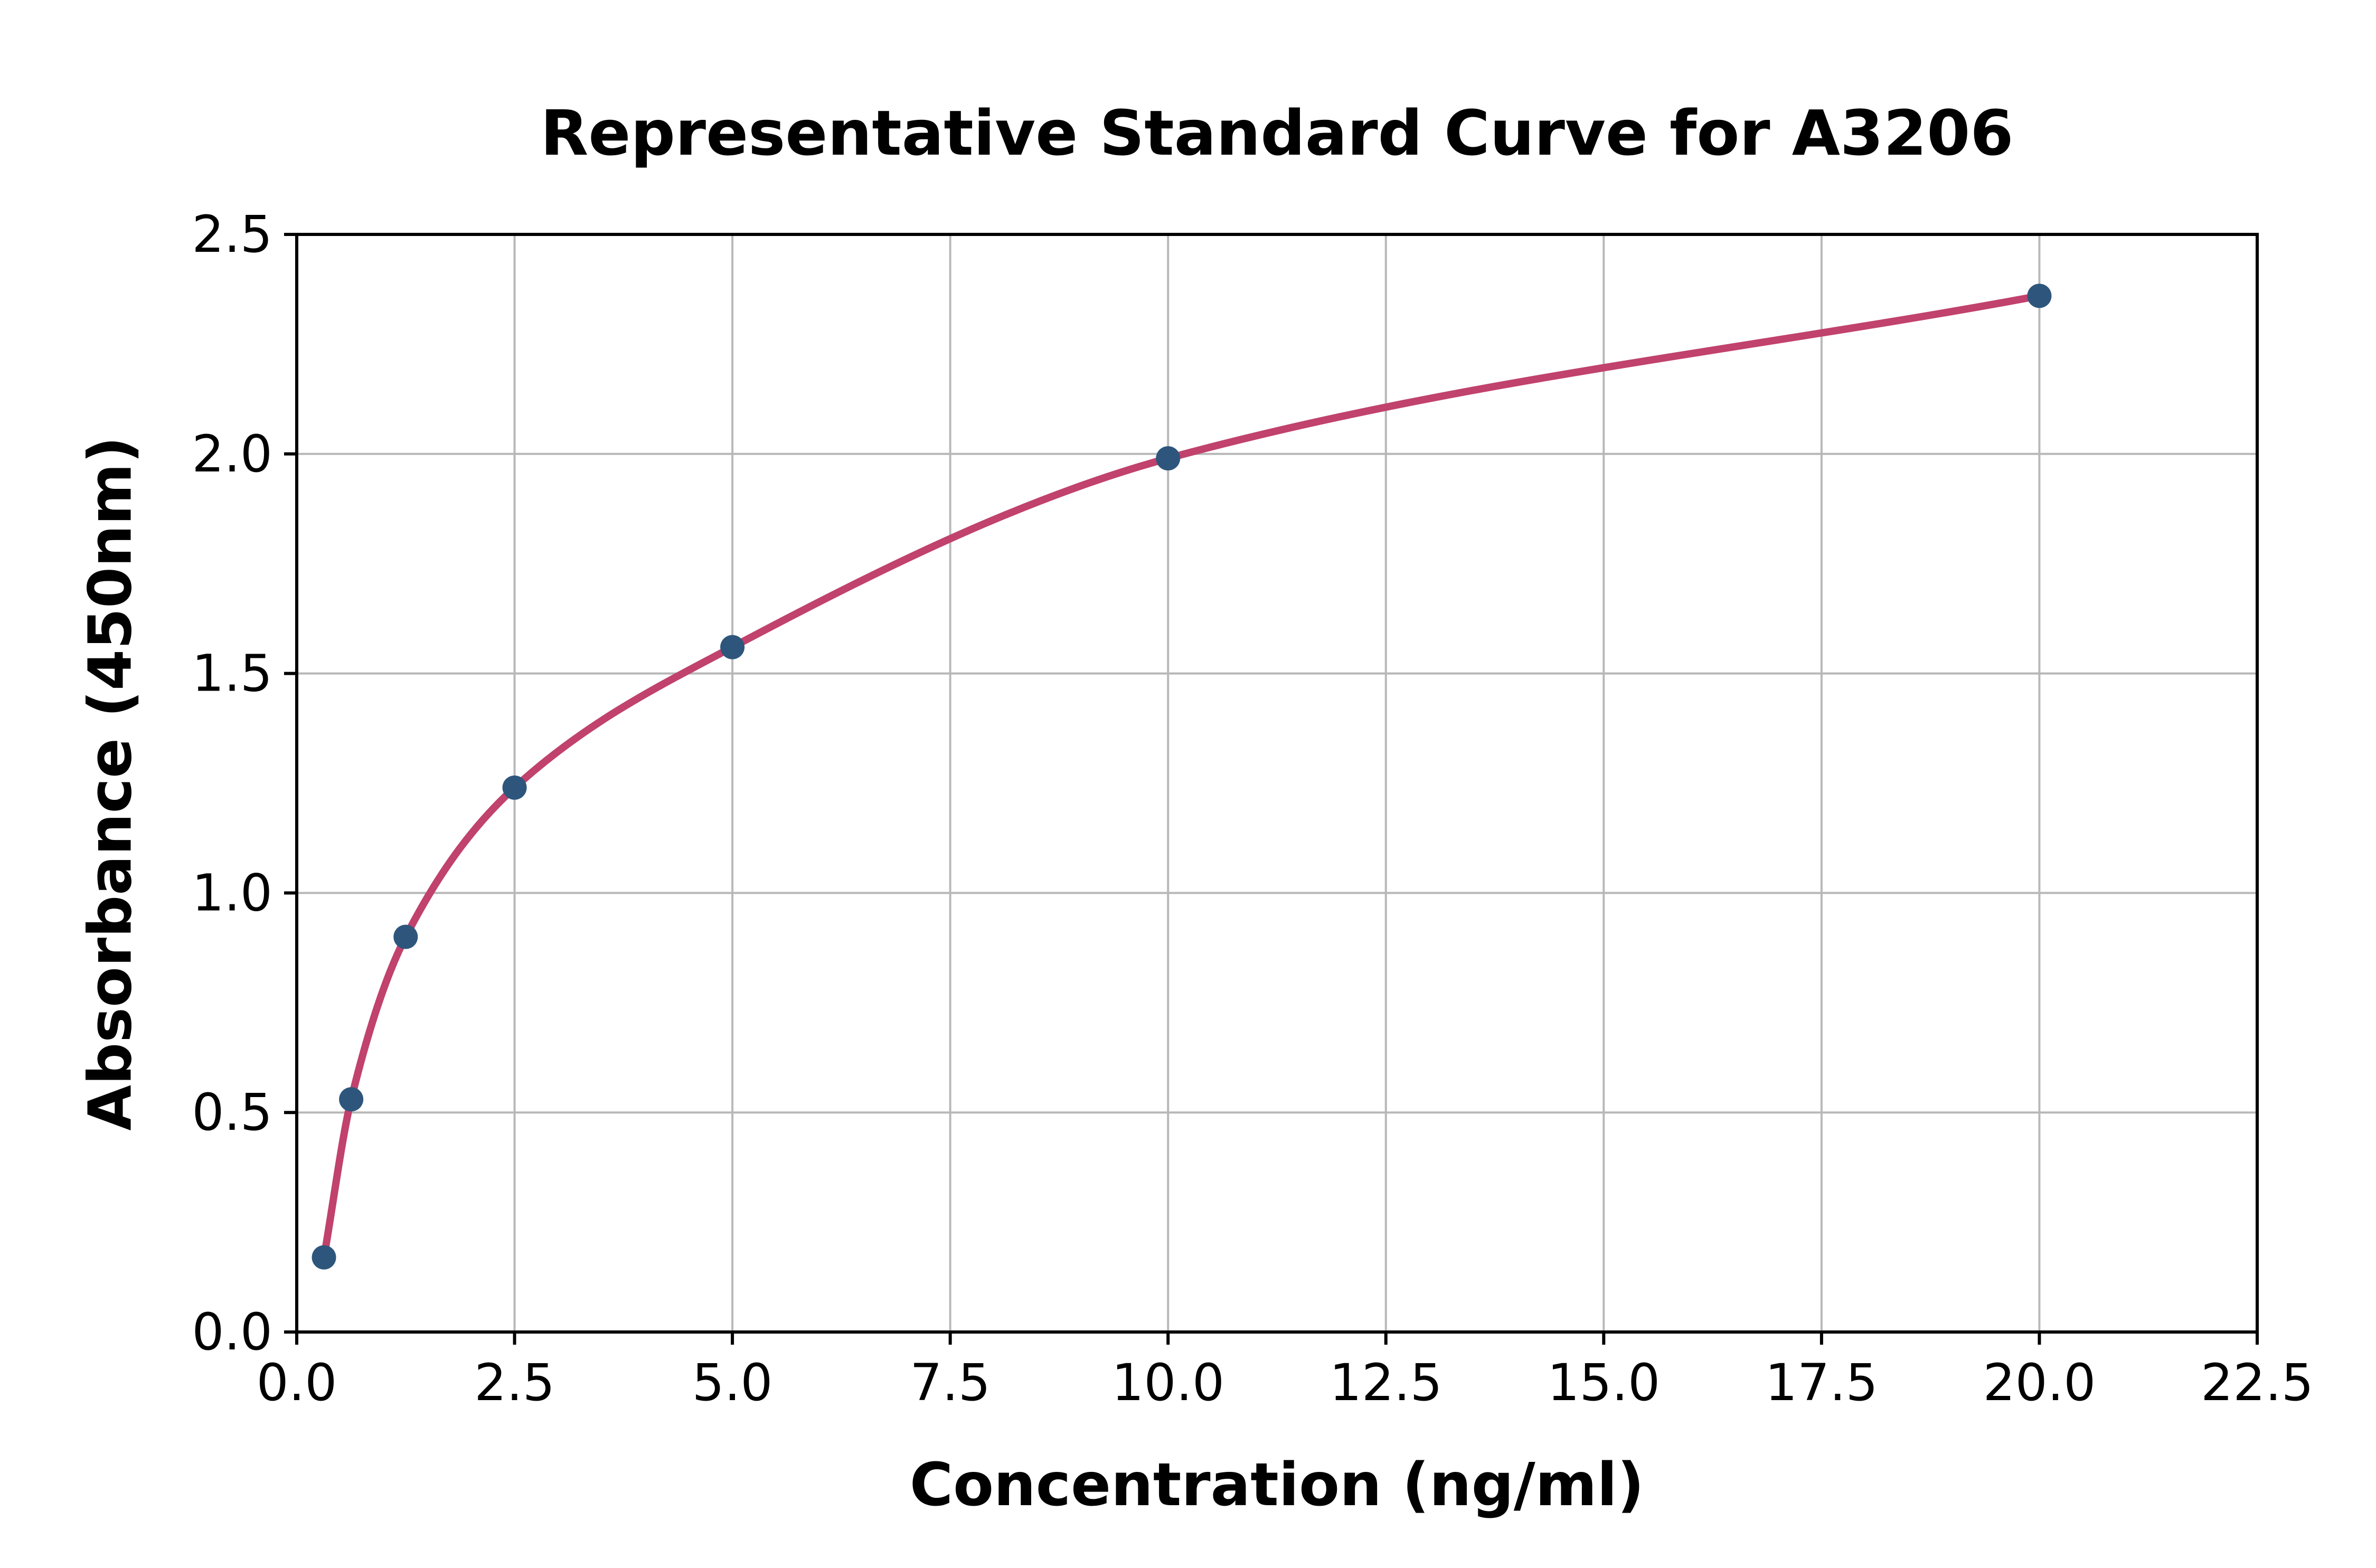 This screenshot has height=1568, width=2376. I want to click on x-tick-label: 15.0, so click(1604, 1383).